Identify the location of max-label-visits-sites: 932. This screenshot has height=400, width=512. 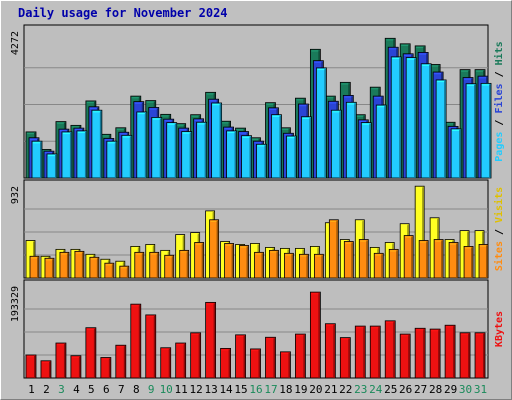
(15, 195).